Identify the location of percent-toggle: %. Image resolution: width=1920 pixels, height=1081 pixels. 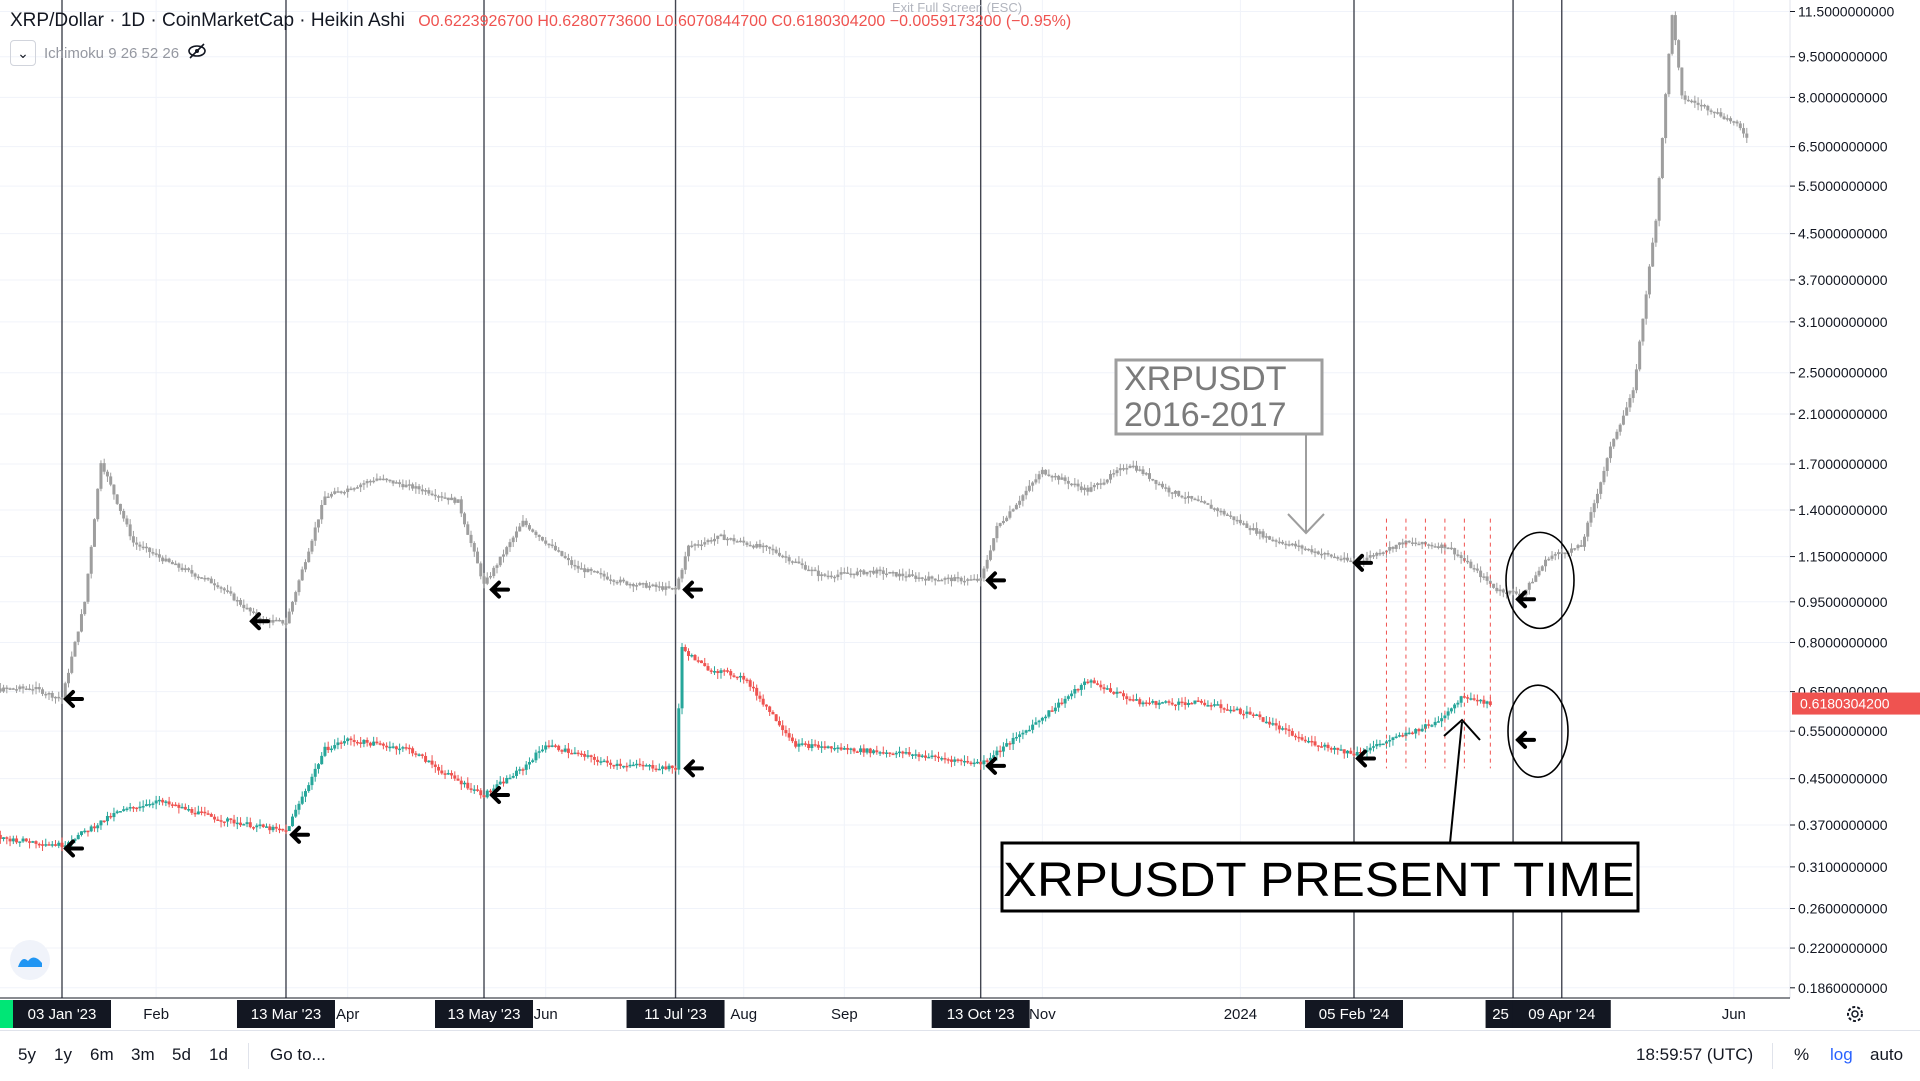
(1802, 1054).